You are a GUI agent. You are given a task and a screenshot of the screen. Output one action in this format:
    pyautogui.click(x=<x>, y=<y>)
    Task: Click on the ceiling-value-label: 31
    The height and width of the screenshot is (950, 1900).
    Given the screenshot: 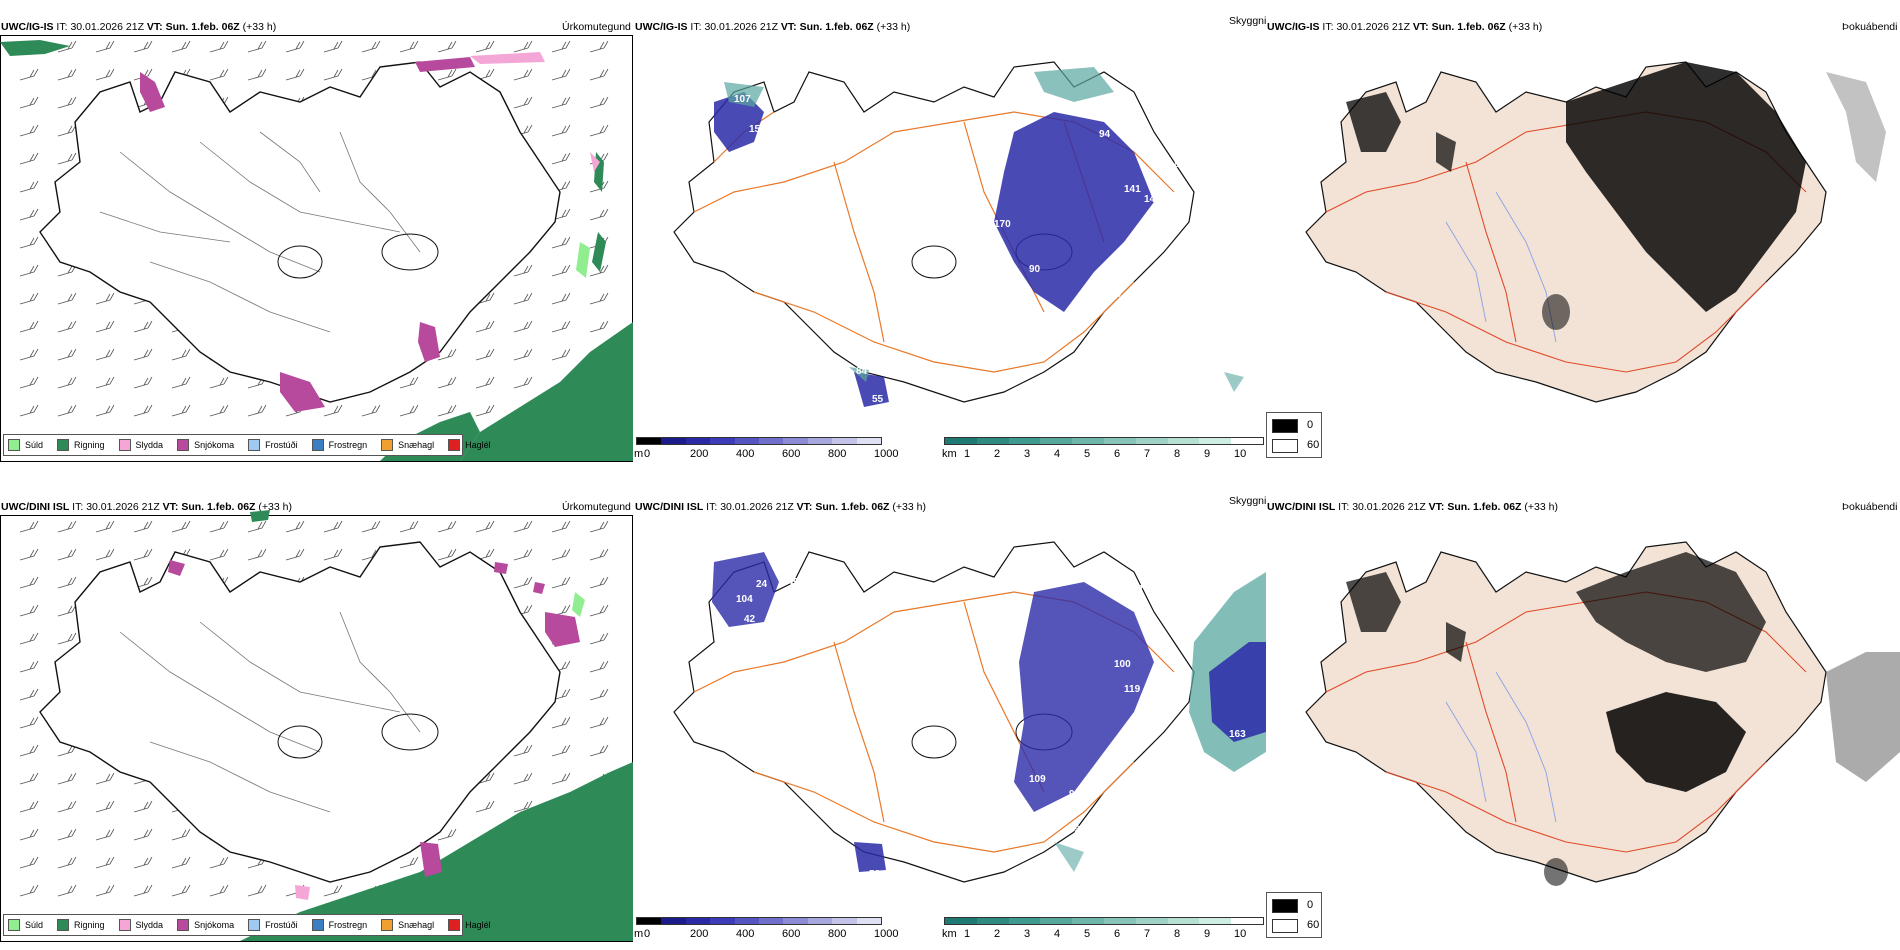 What is the action you would take?
    pyautogui.click(x=760, y=654)
    